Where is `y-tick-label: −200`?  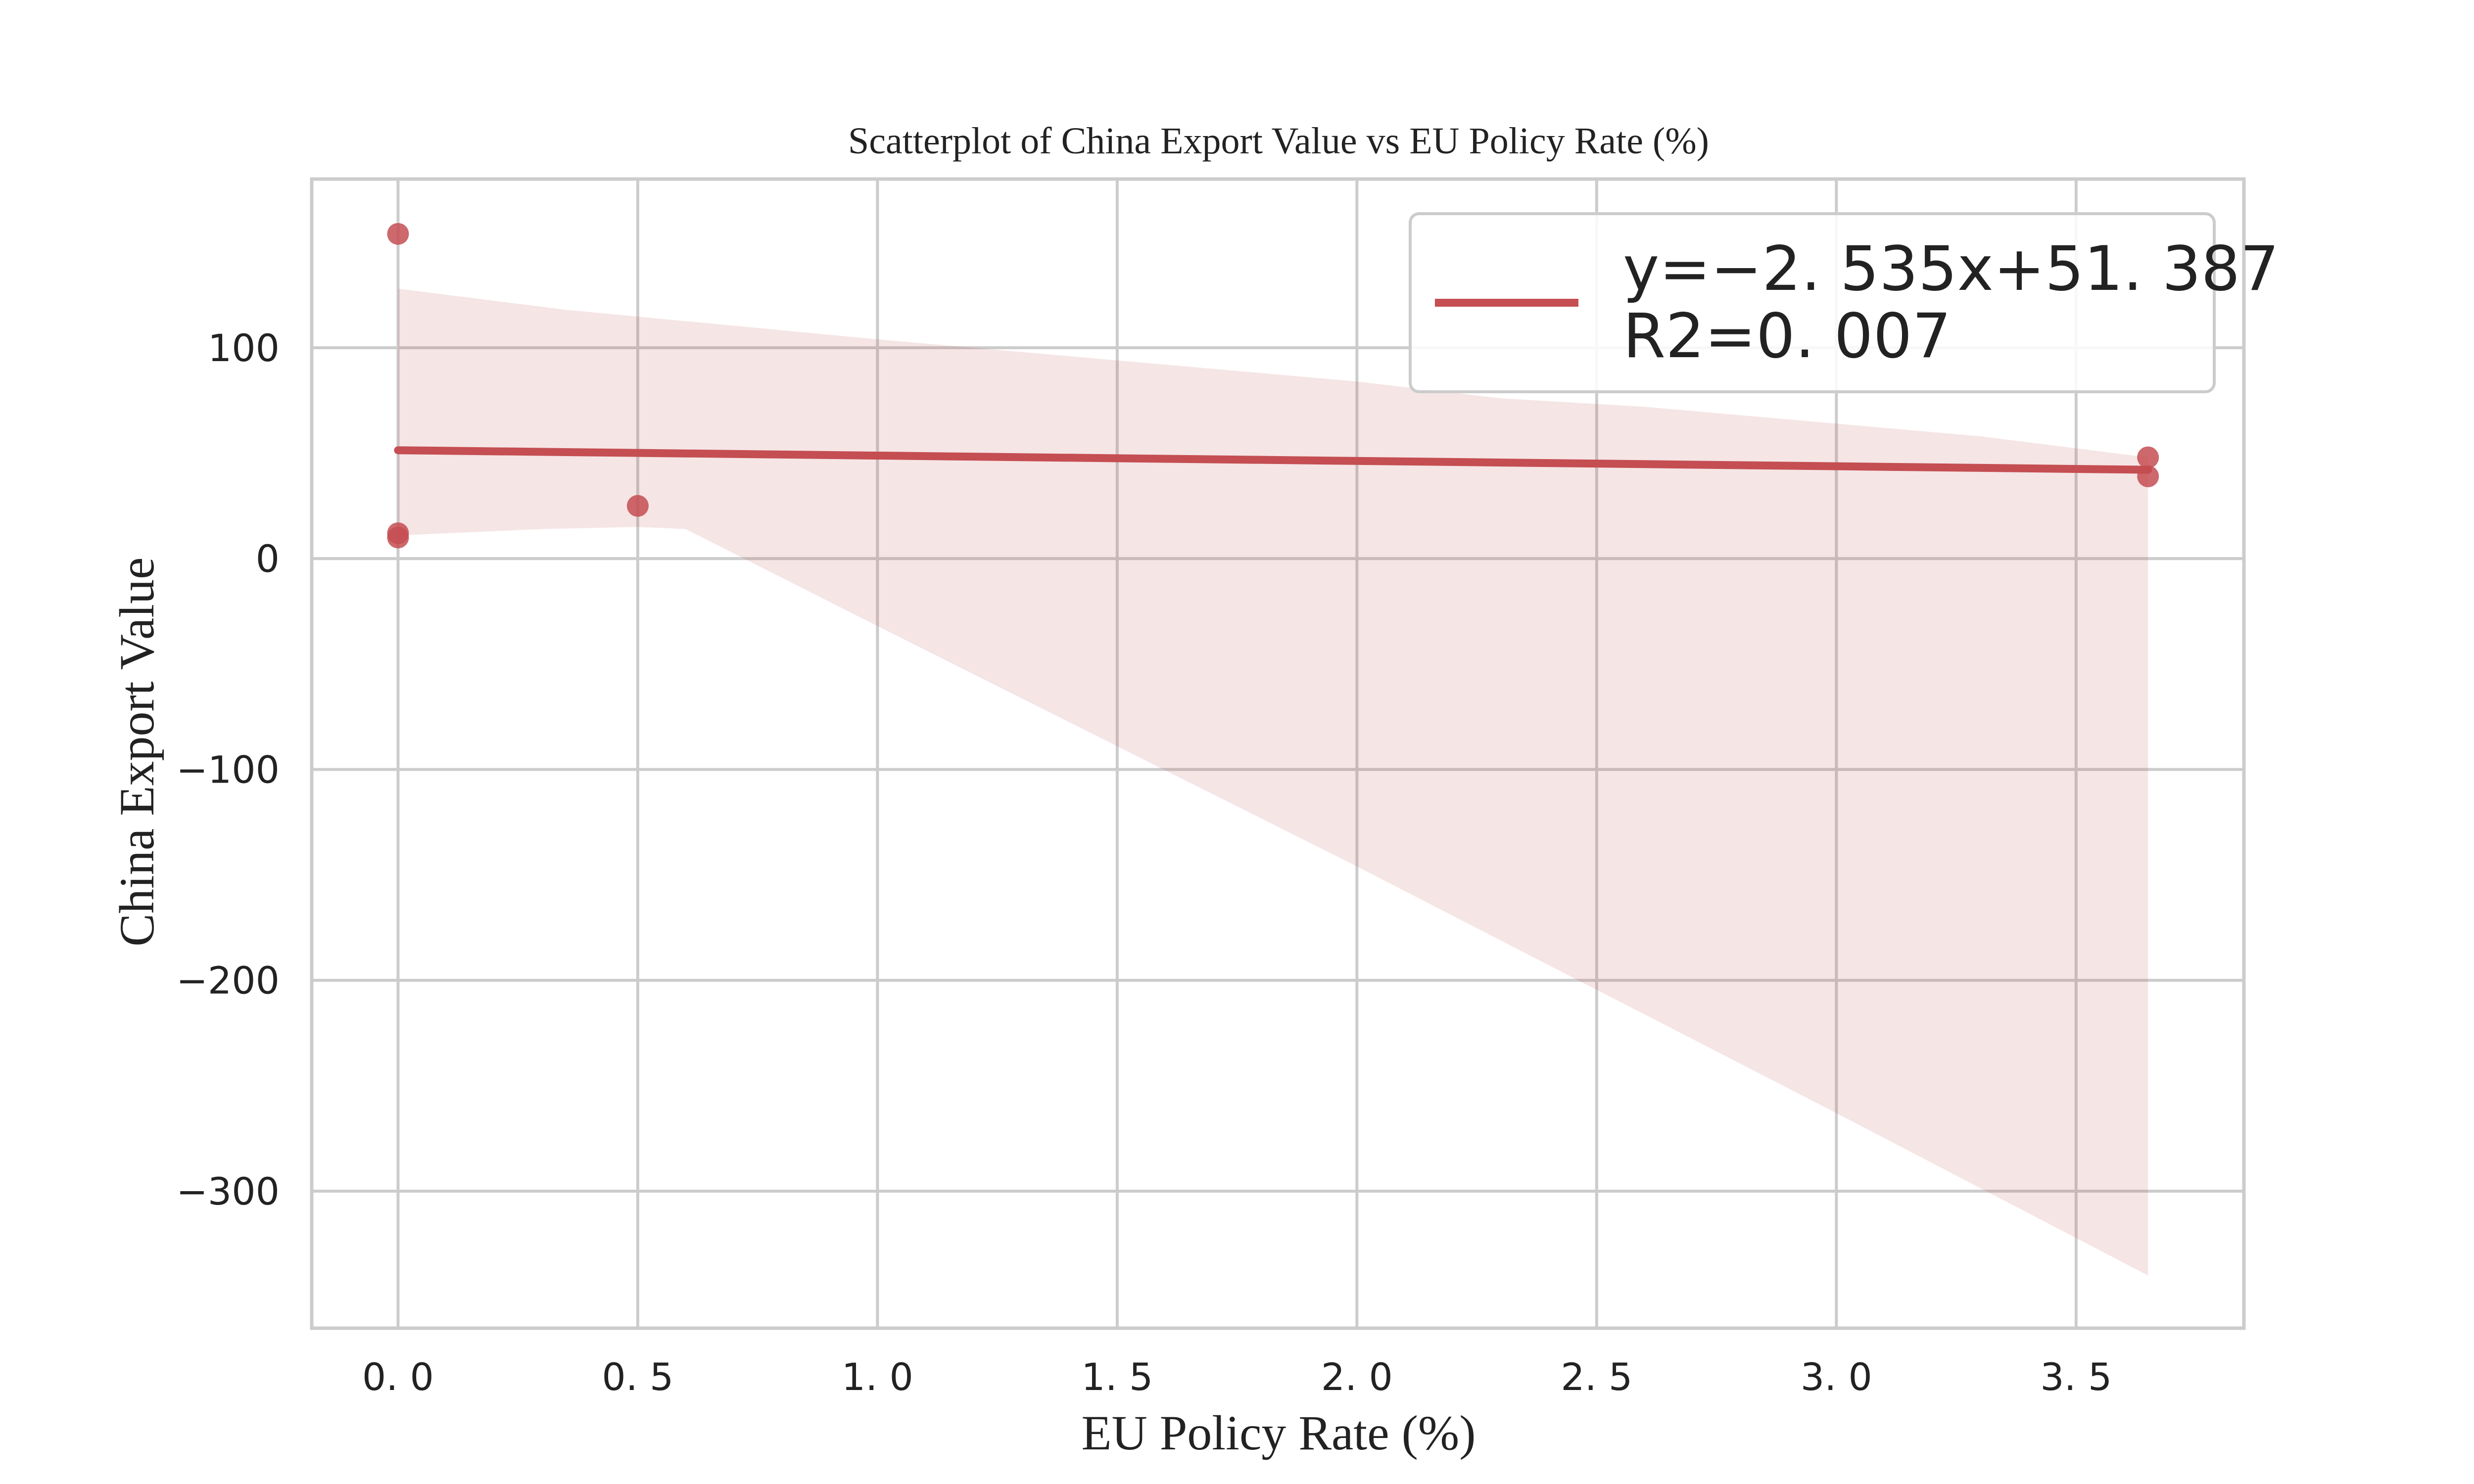
y-tick-label: −200 is located at coordinates (228, 981).